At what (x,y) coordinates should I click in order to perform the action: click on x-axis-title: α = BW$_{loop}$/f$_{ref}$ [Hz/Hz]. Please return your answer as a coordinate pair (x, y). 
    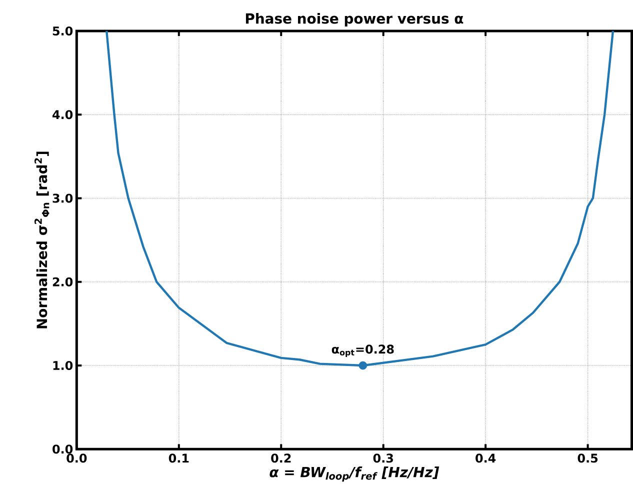
    Looking at the image, I should click on (355, 474).